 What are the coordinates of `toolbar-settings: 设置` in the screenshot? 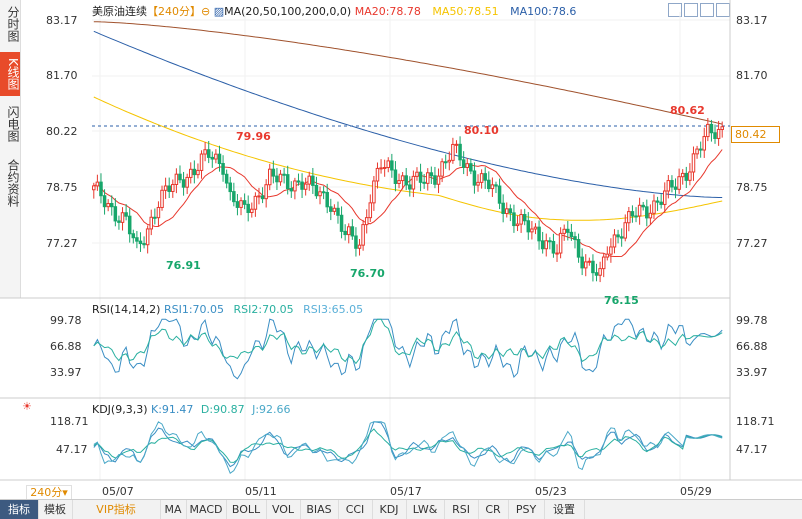 It's located at (564, 509).